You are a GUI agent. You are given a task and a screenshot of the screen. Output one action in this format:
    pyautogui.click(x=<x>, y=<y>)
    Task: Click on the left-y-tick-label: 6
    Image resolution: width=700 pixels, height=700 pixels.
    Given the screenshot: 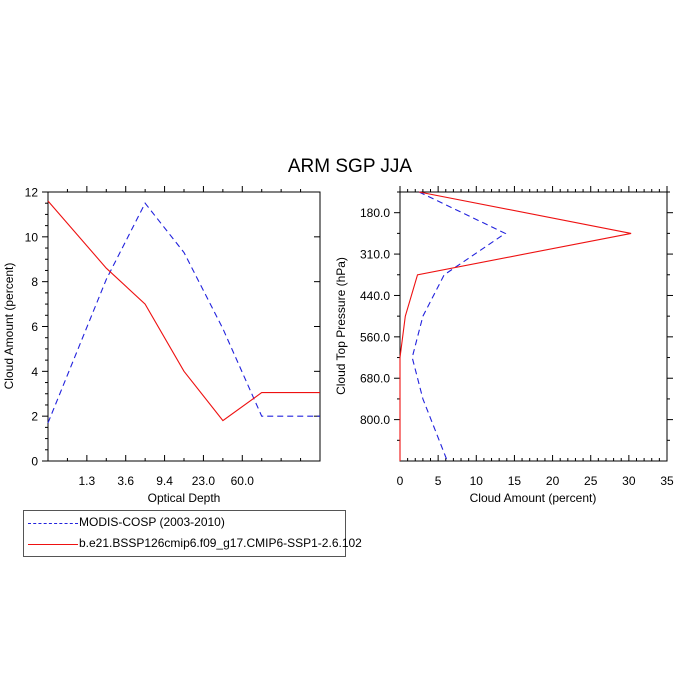 What is the action you would take?
    pyautogui.click(x=34, y=327)
    